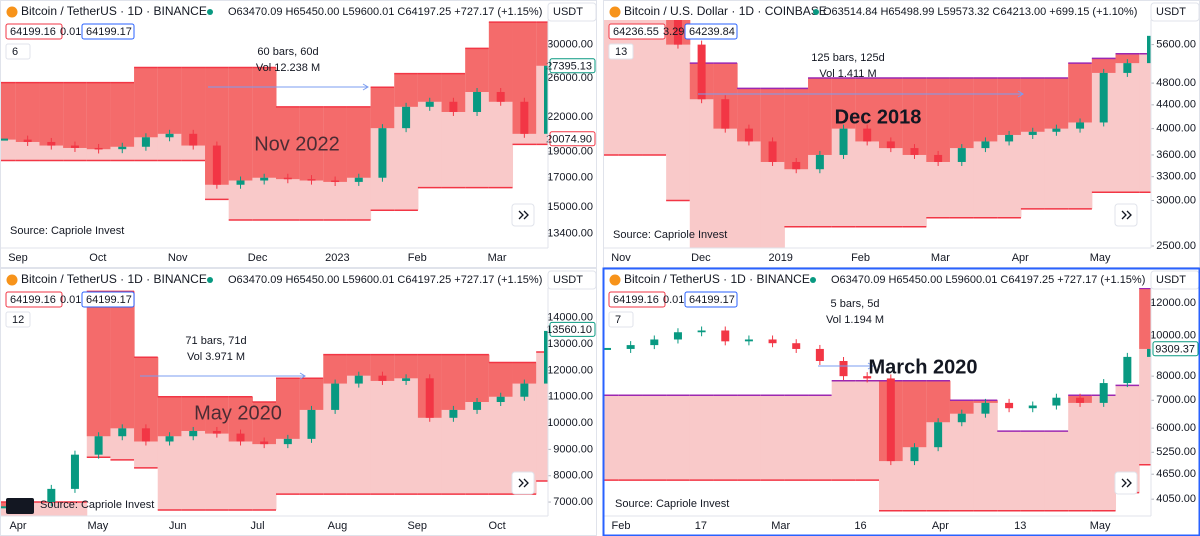  I want to click on badge-label: 13, so click(621, 52).